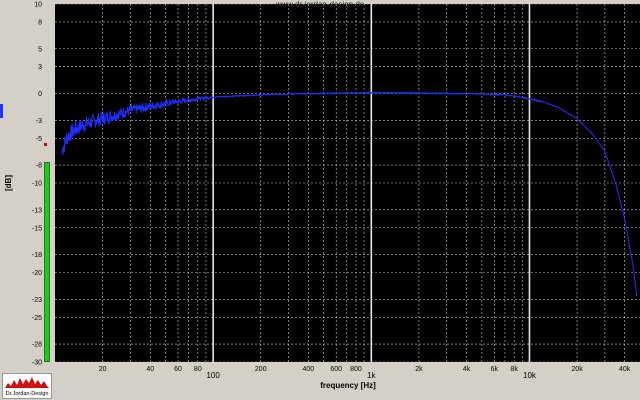  What do you see at coordinates (336, 369) in the screenshot?
I see `x-minor-tick-label: 600` at bounding box center [336, 369].